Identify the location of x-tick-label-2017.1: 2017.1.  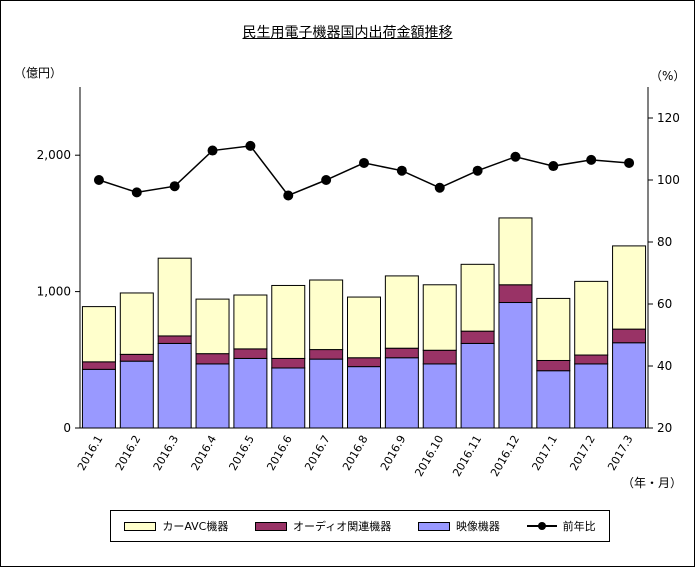
(544, 453).